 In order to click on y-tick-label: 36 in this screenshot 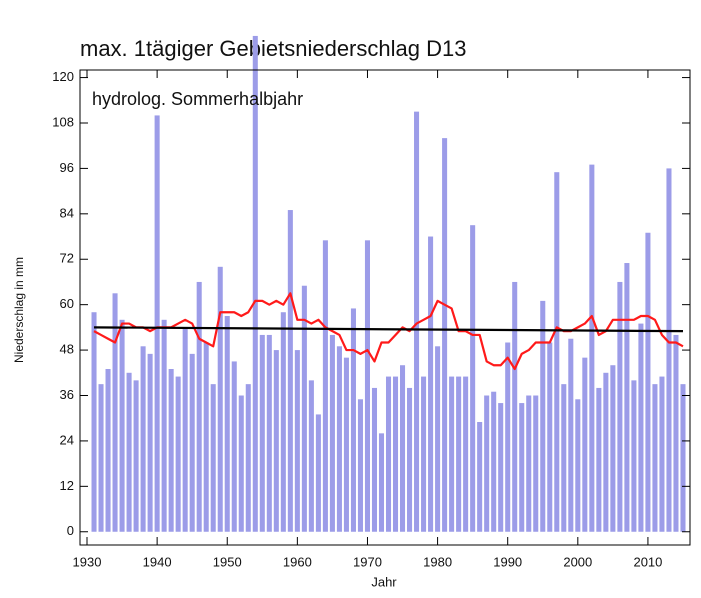, I will do `click(67, 394)`.